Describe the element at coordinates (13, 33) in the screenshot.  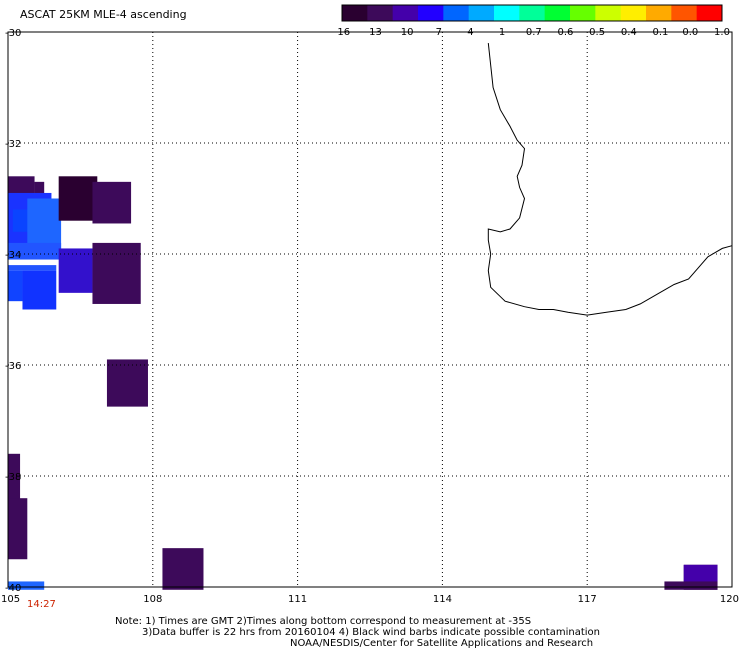
I see `y-tick-label: -30` at that location.